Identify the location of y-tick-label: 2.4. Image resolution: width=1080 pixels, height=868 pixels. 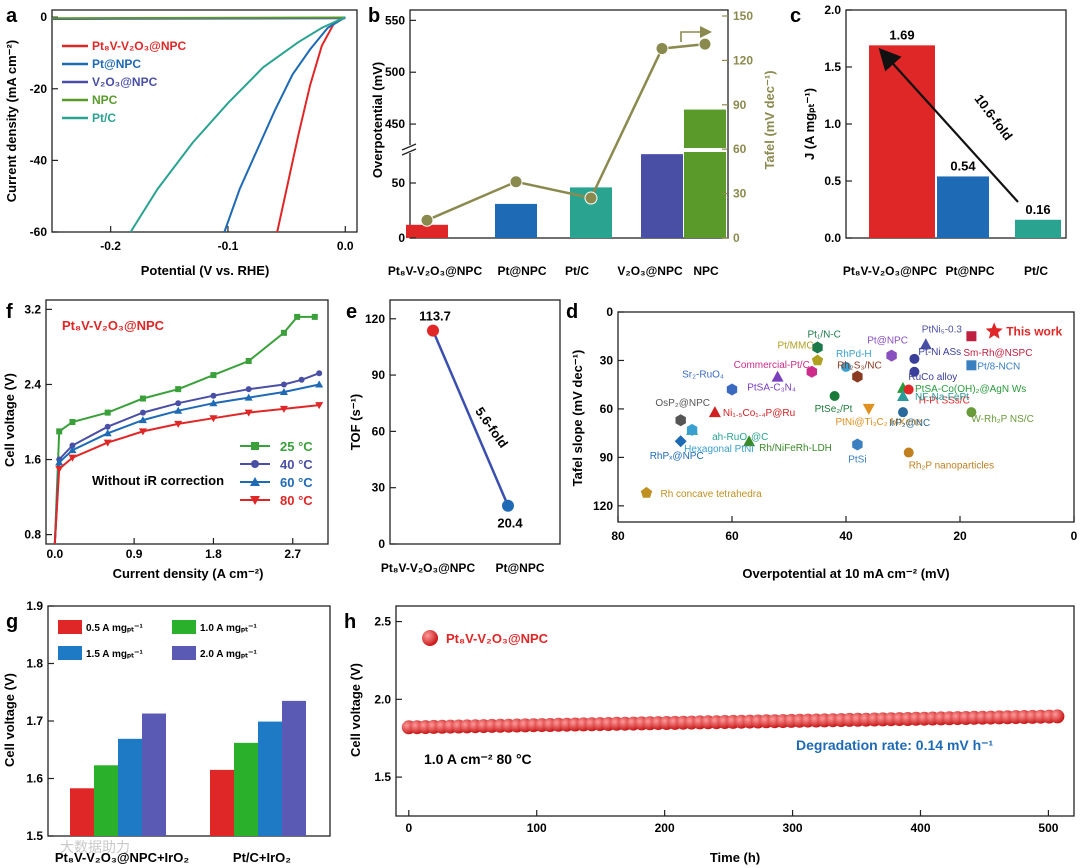
(32, 384).